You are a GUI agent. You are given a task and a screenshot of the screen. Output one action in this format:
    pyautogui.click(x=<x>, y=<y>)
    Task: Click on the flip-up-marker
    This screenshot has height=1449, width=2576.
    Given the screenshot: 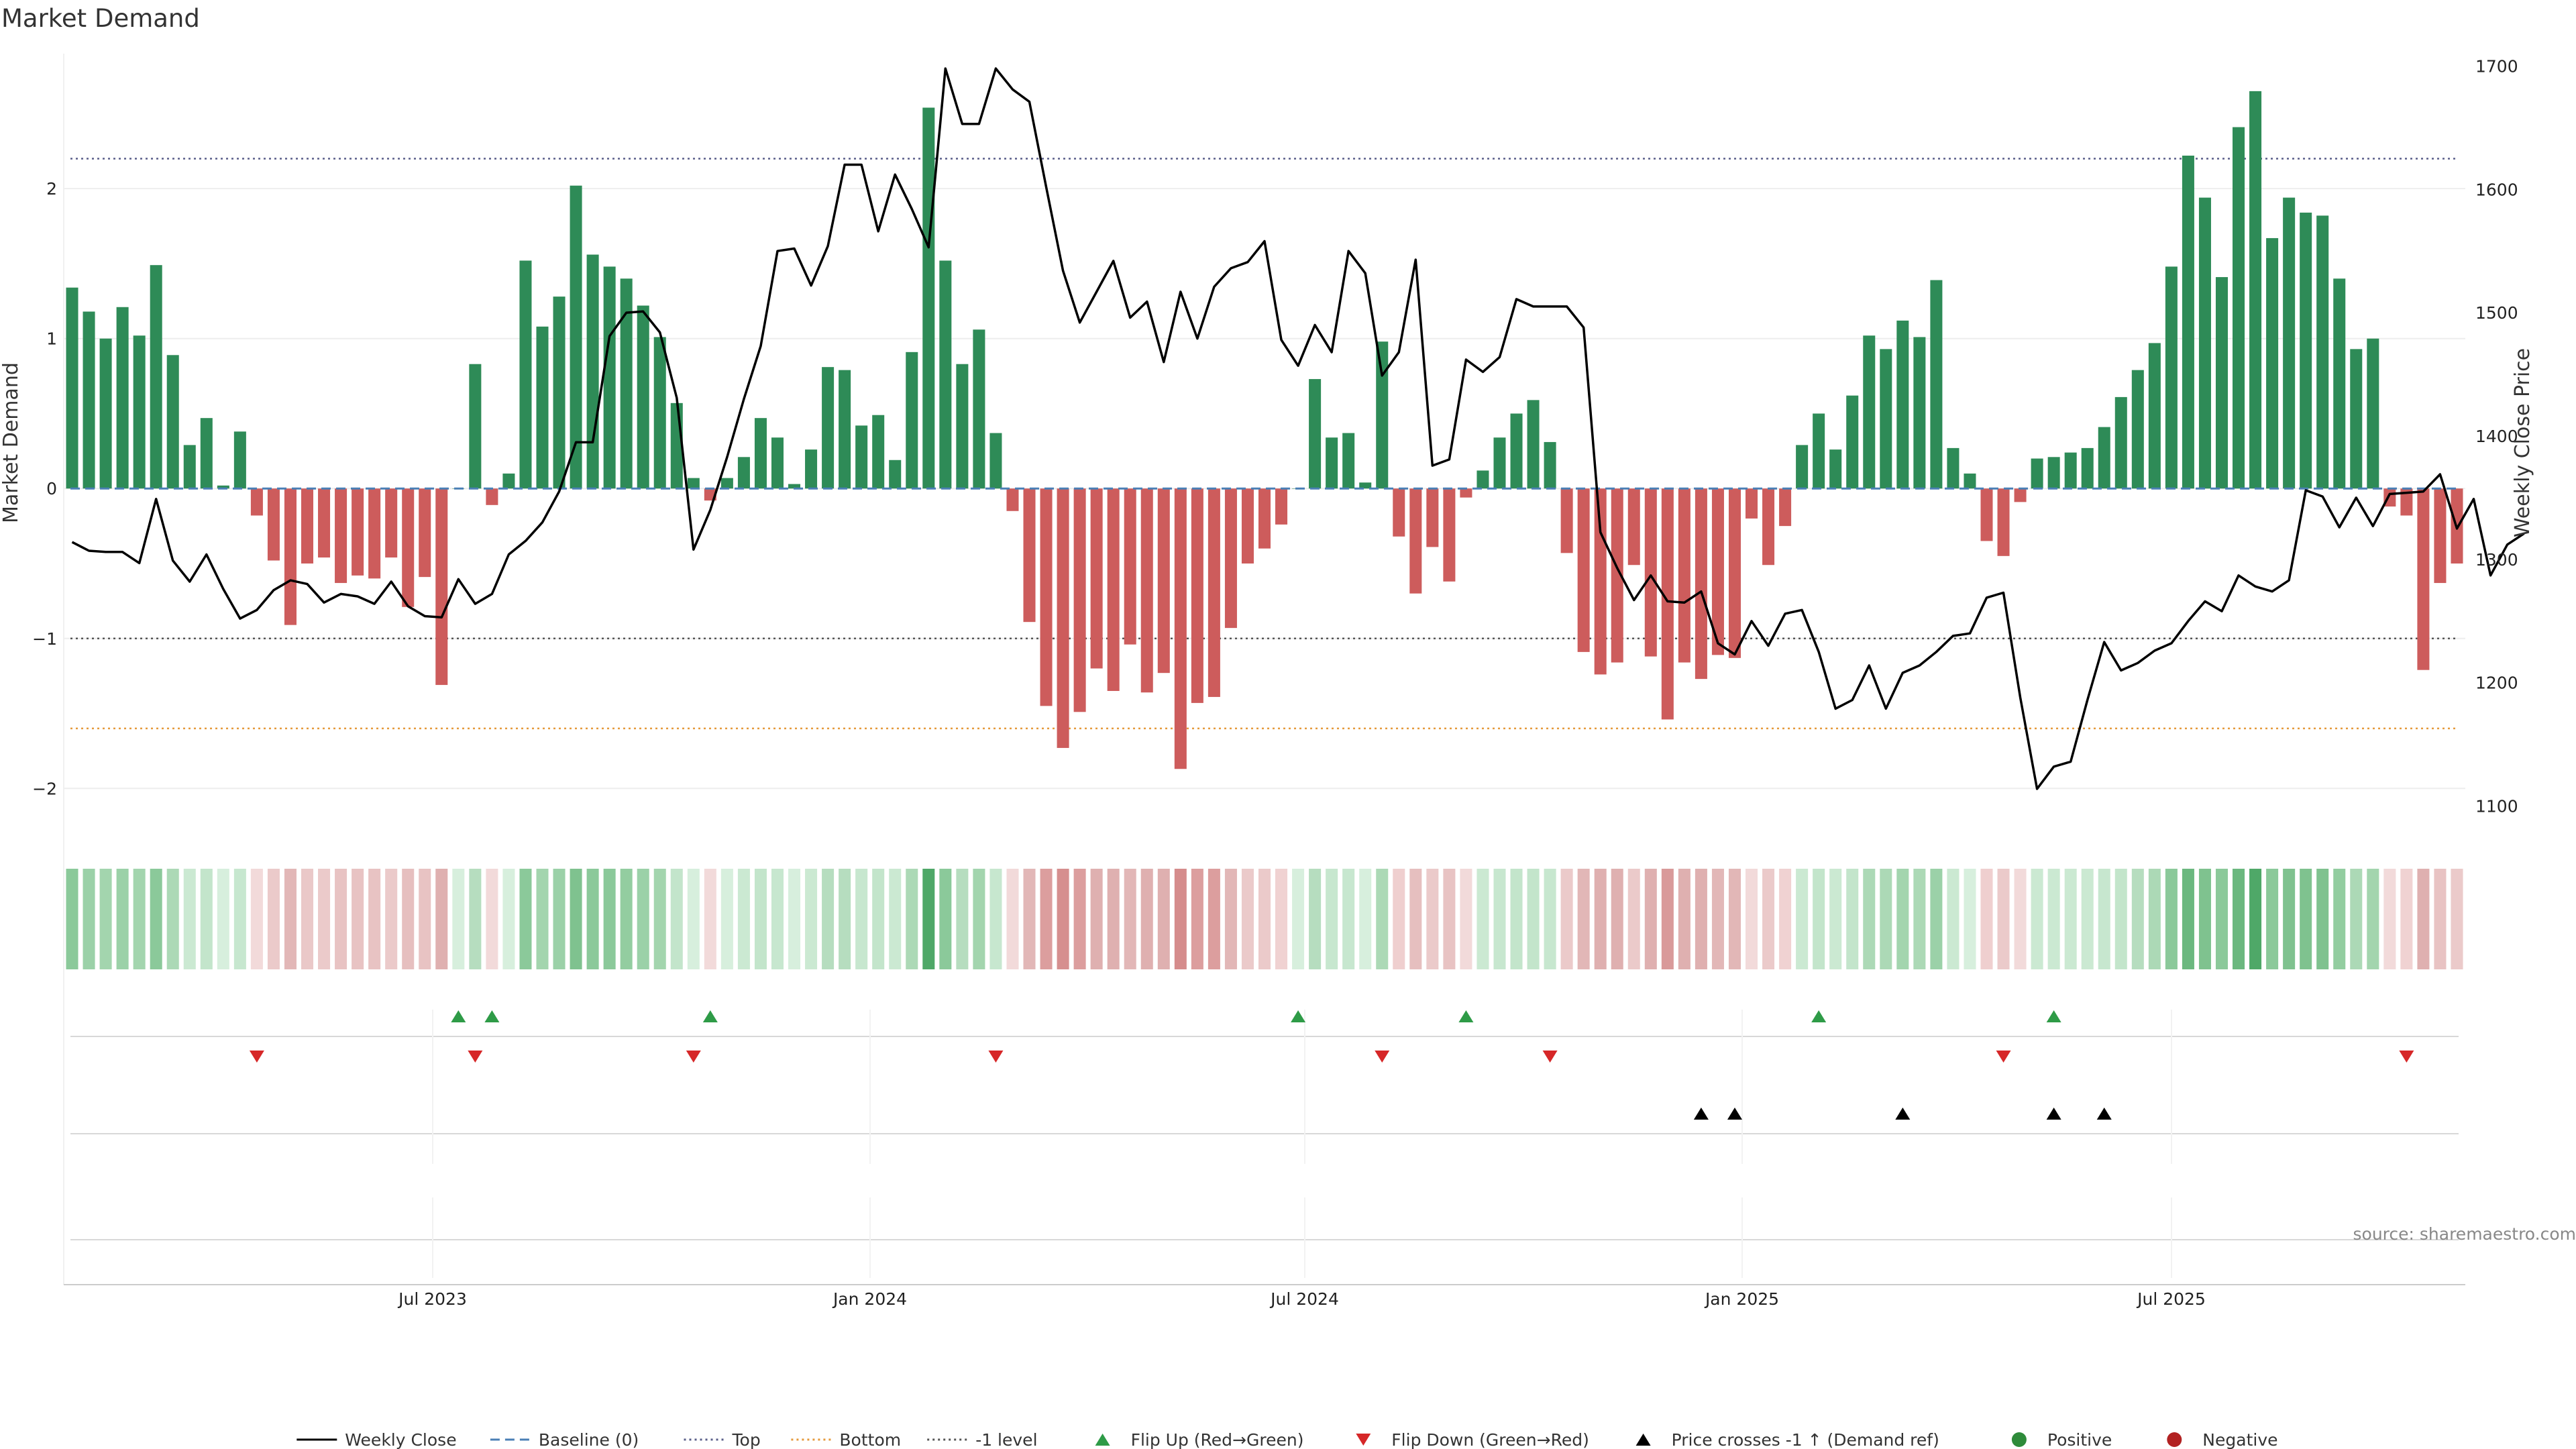 What is the action you would take?
    pyautogui.click(x=2053, y=1016)
    